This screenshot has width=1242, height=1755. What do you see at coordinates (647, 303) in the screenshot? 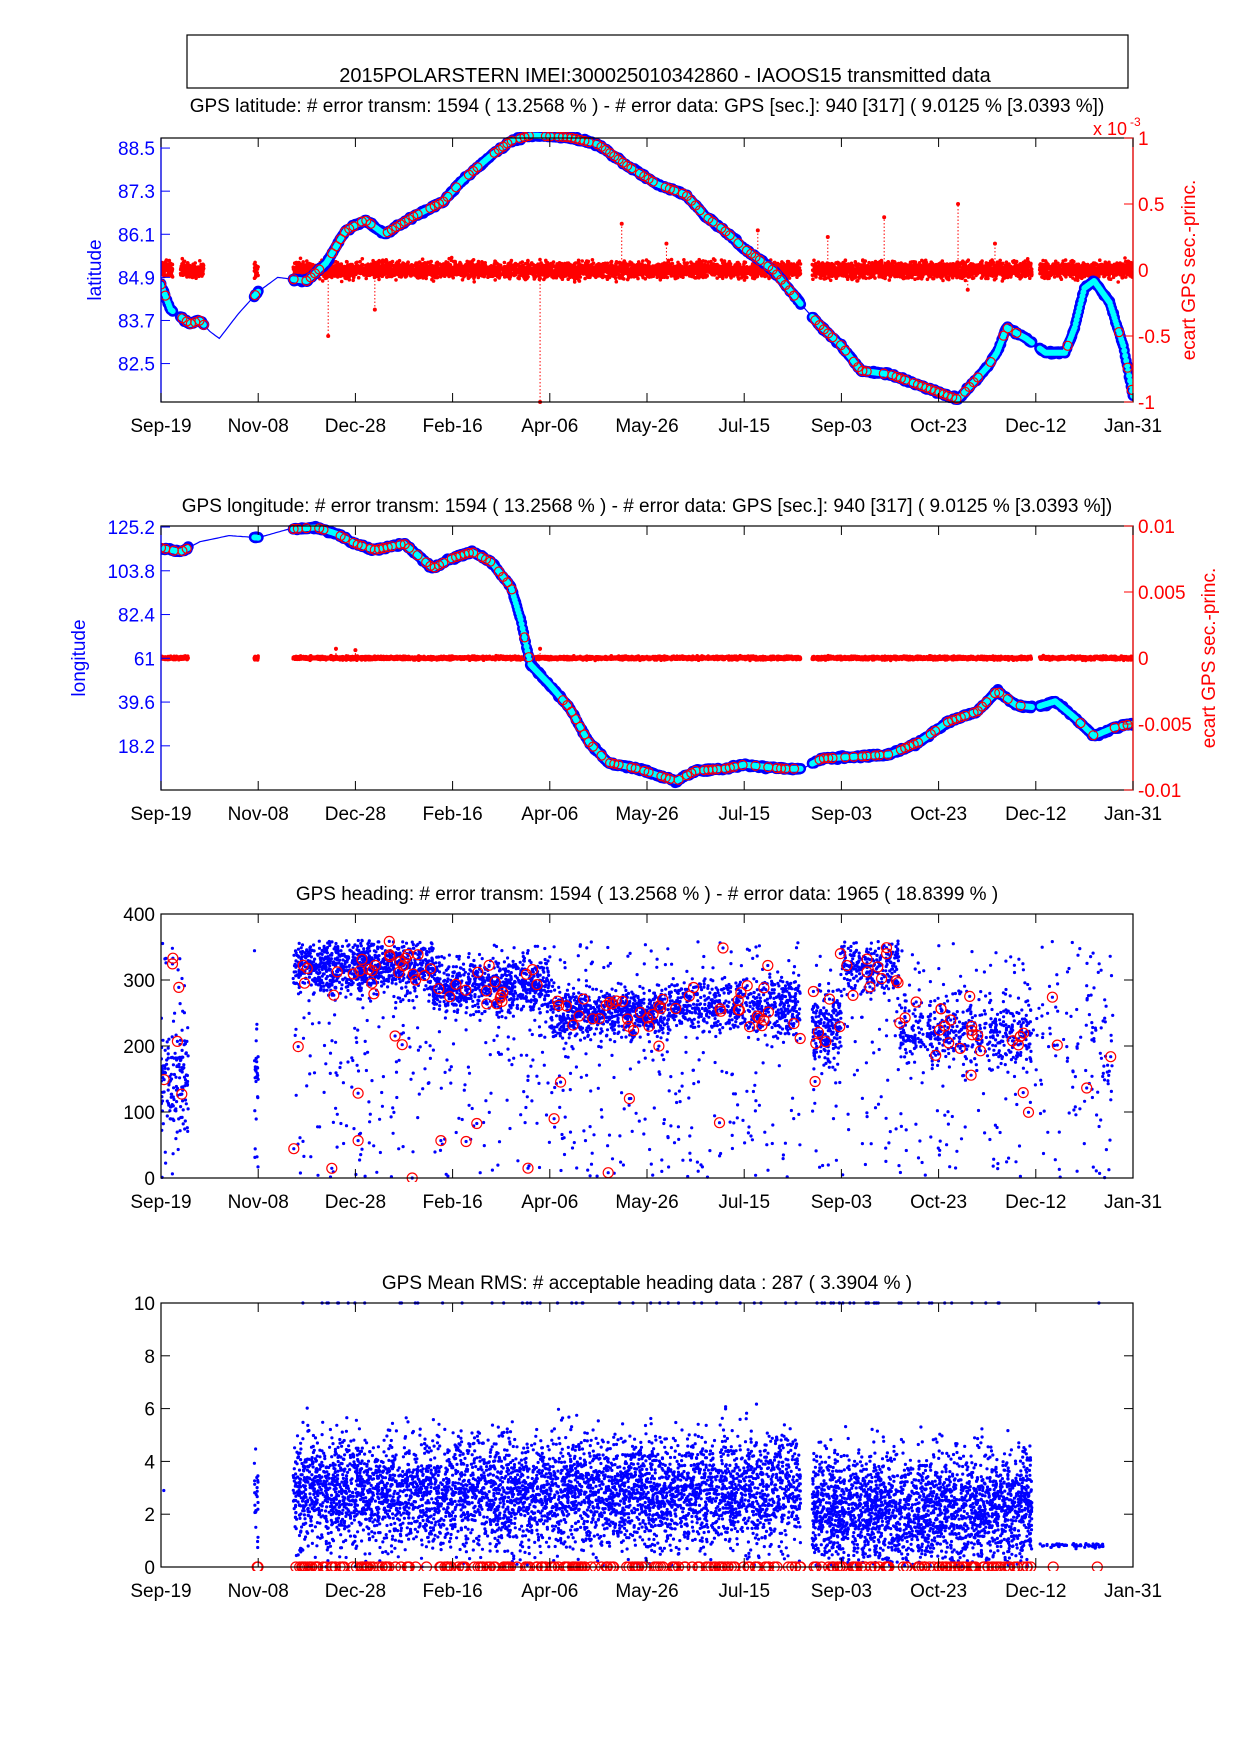
I see `ecart-series` at bounding box center [647, 303].